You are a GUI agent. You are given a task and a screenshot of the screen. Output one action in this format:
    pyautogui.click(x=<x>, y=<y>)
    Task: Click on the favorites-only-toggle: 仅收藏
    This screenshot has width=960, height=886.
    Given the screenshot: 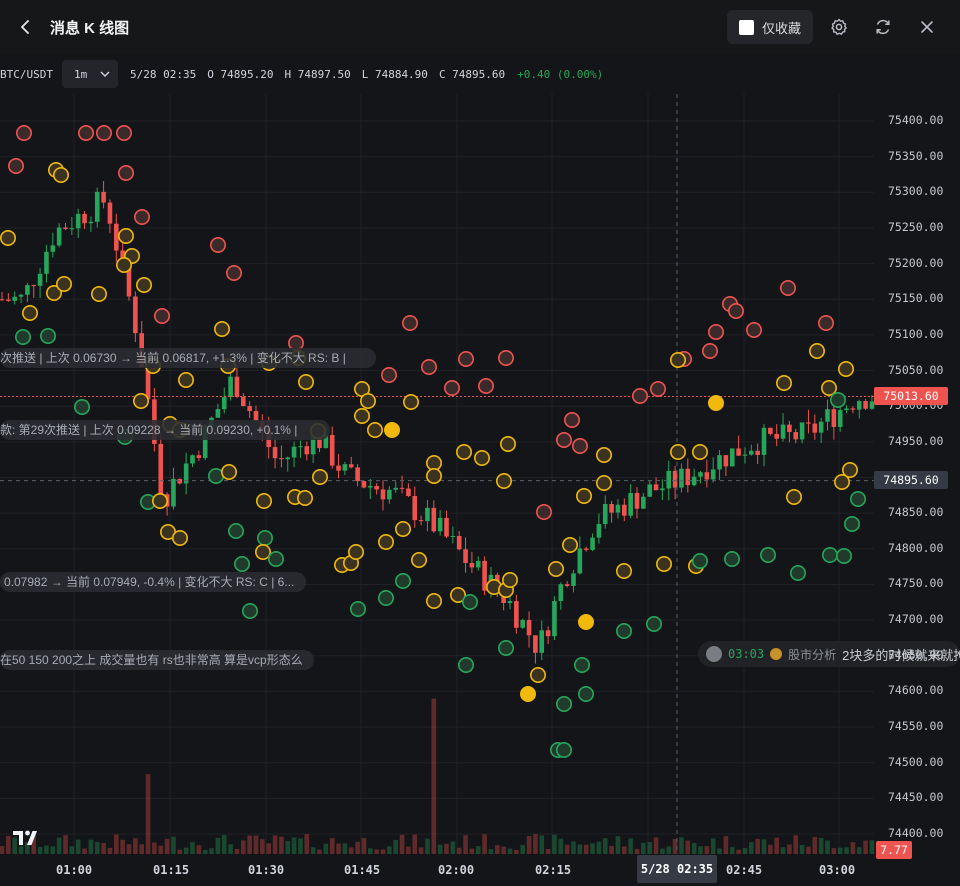 What is the action you would take?
    pyautogui.click(x=770, y=27)
    